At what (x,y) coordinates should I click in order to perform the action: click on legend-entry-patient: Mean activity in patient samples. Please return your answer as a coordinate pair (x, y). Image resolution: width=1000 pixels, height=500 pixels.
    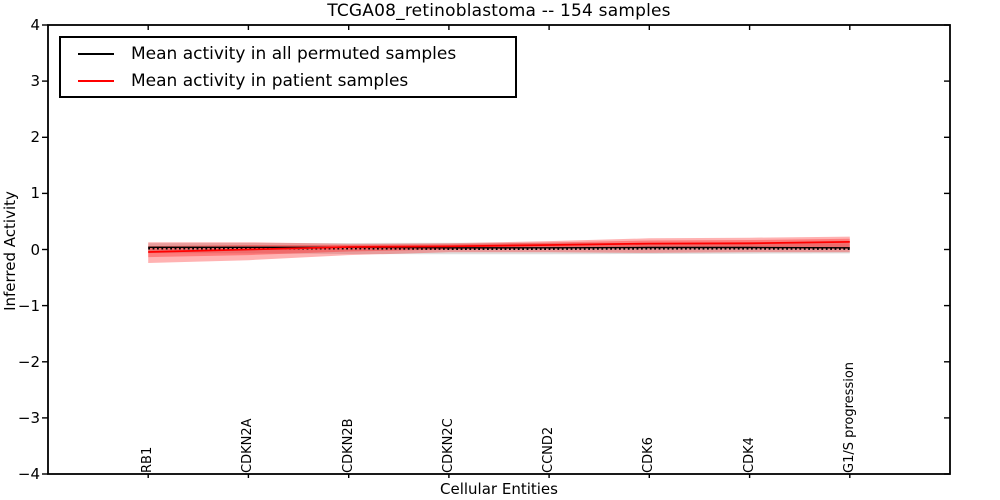
    Looking at the image, I should click on (288, 80).